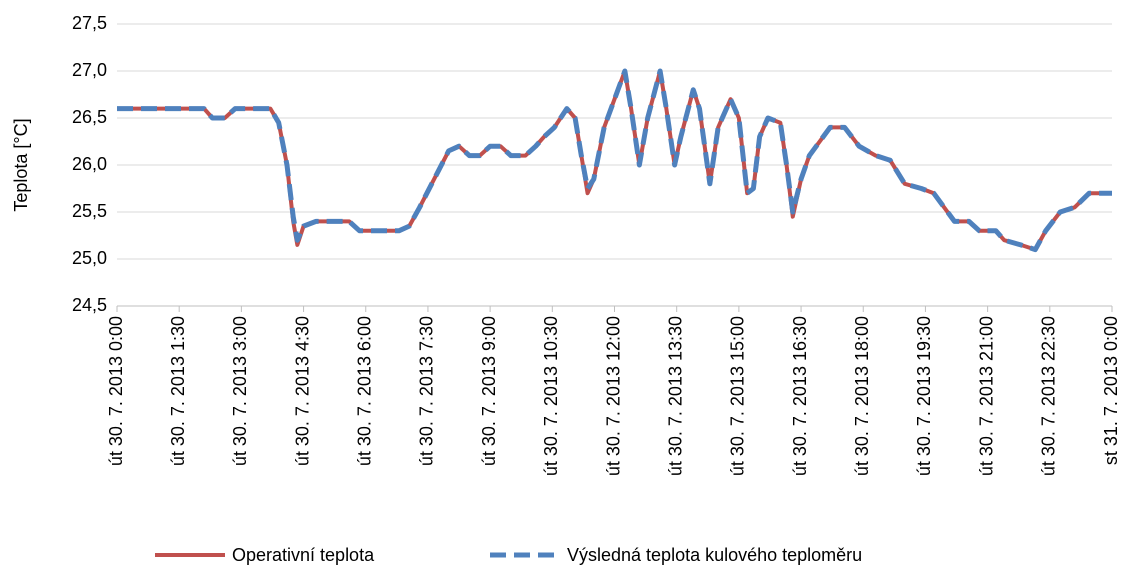 This screenshot has width=1125, height=570. Describe the element at coordinates (1049, 396) in the screenshot. I see `x-tick-label: út 30. 7. 2013 22:30` at that location.